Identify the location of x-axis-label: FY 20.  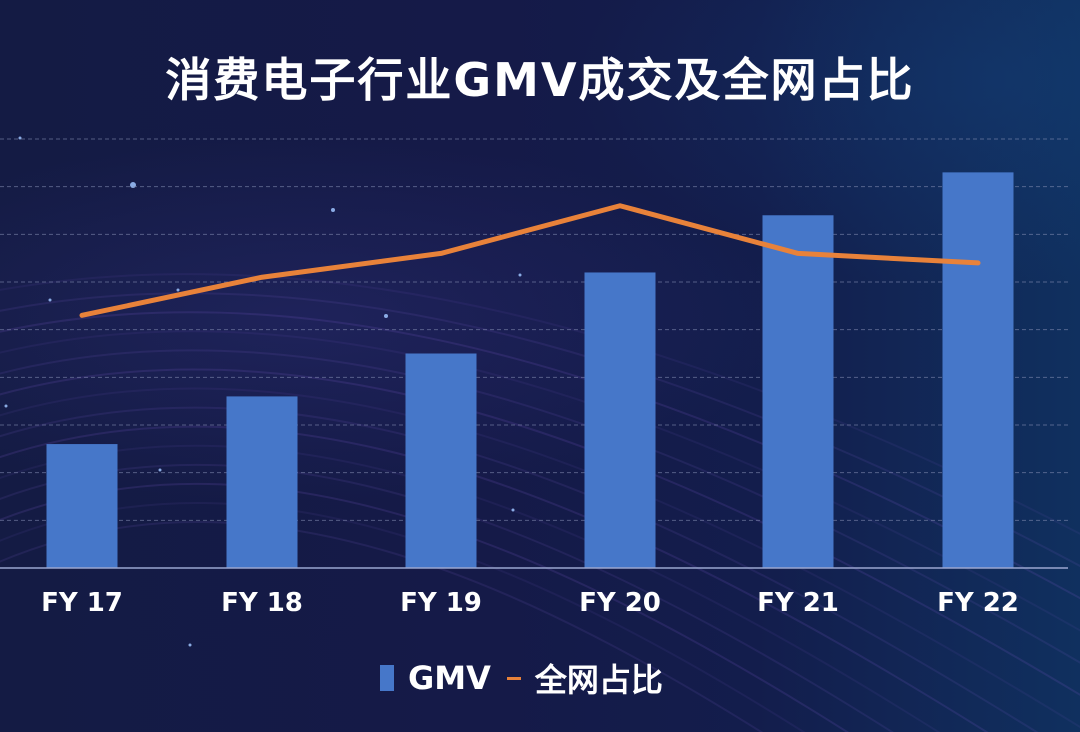
(620, 603).